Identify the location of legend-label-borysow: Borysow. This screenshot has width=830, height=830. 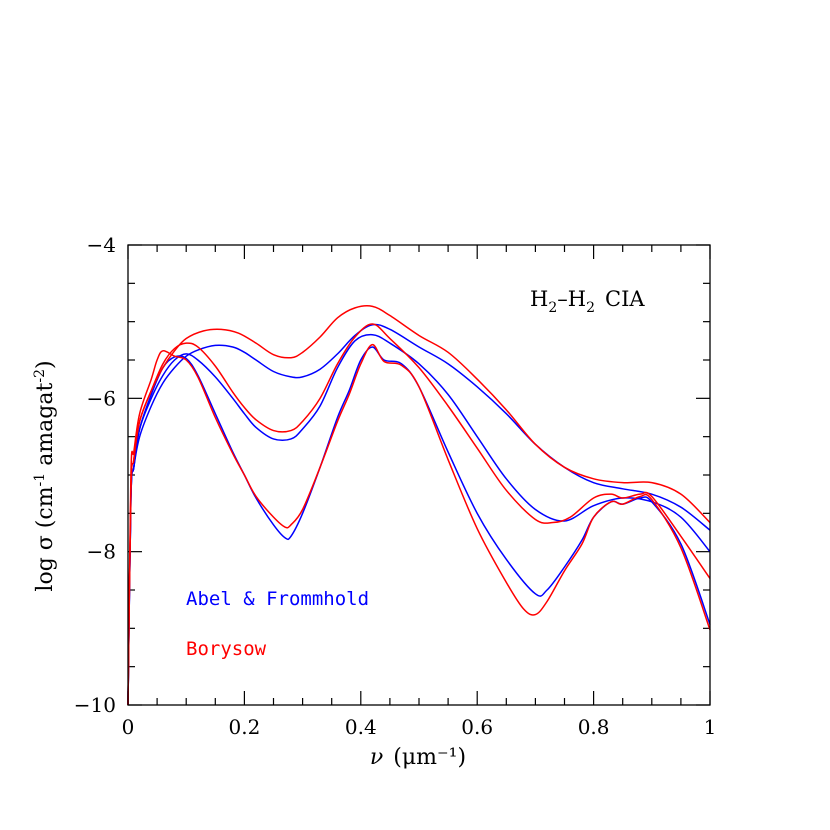
(226, 649).